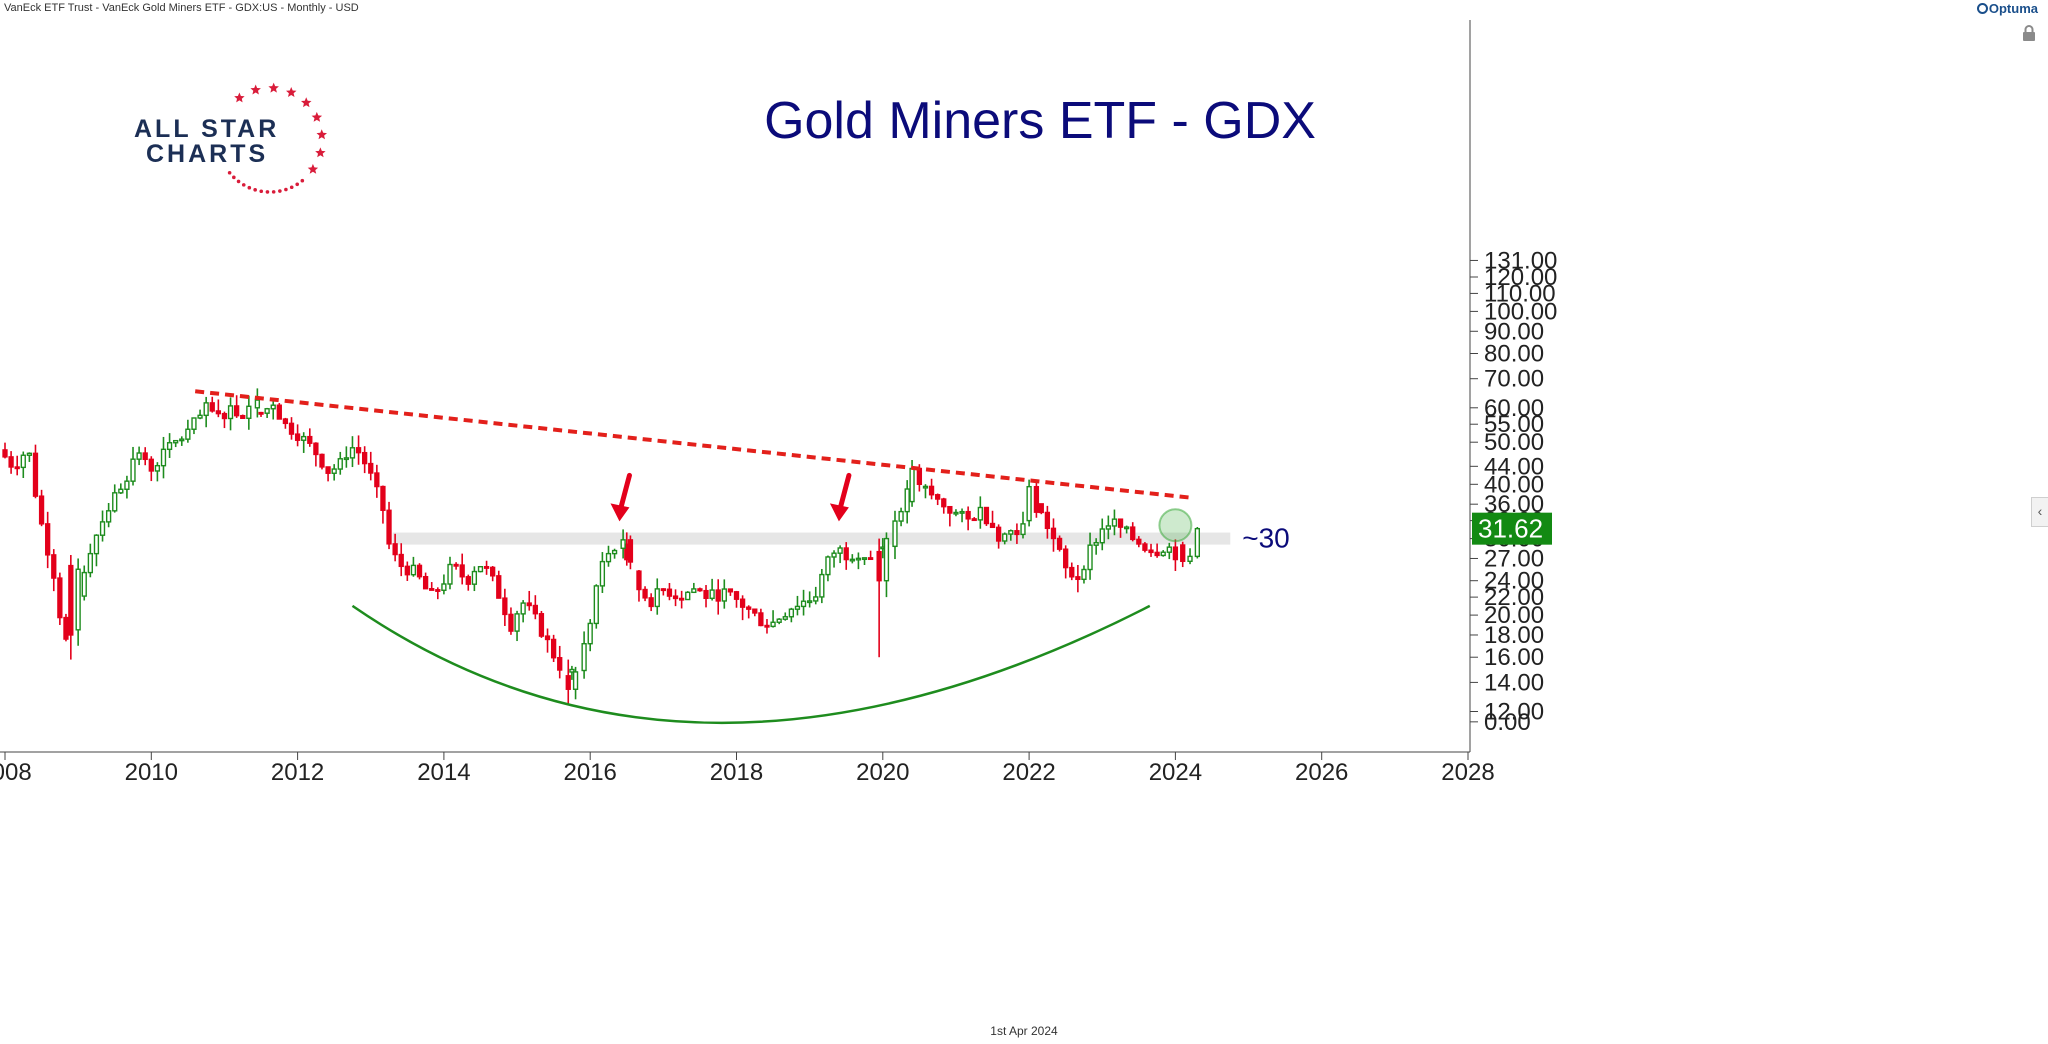  I want to click on support-band, so click(811, 538).